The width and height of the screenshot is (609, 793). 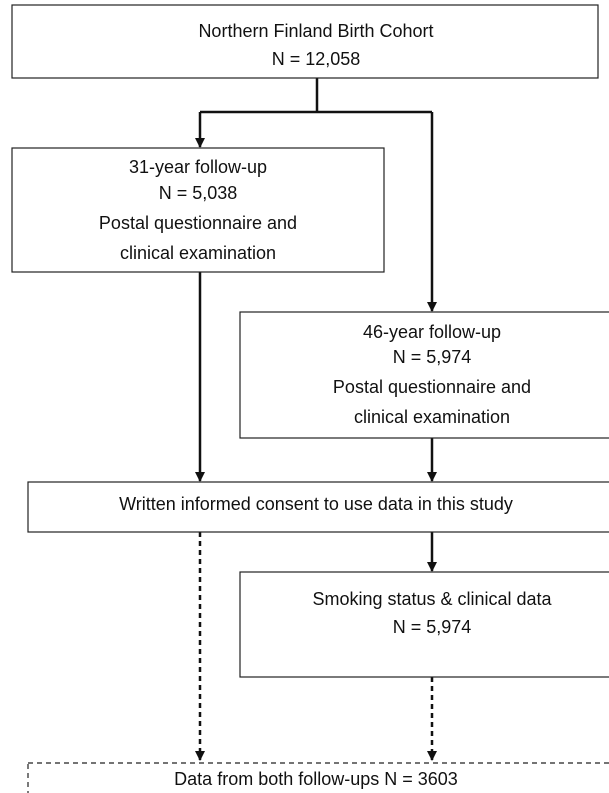 What do you see at coordinates (198, 167) in the screenshot?
I see `node-text: 31-year follow-up` at bounding box center [198, 167].